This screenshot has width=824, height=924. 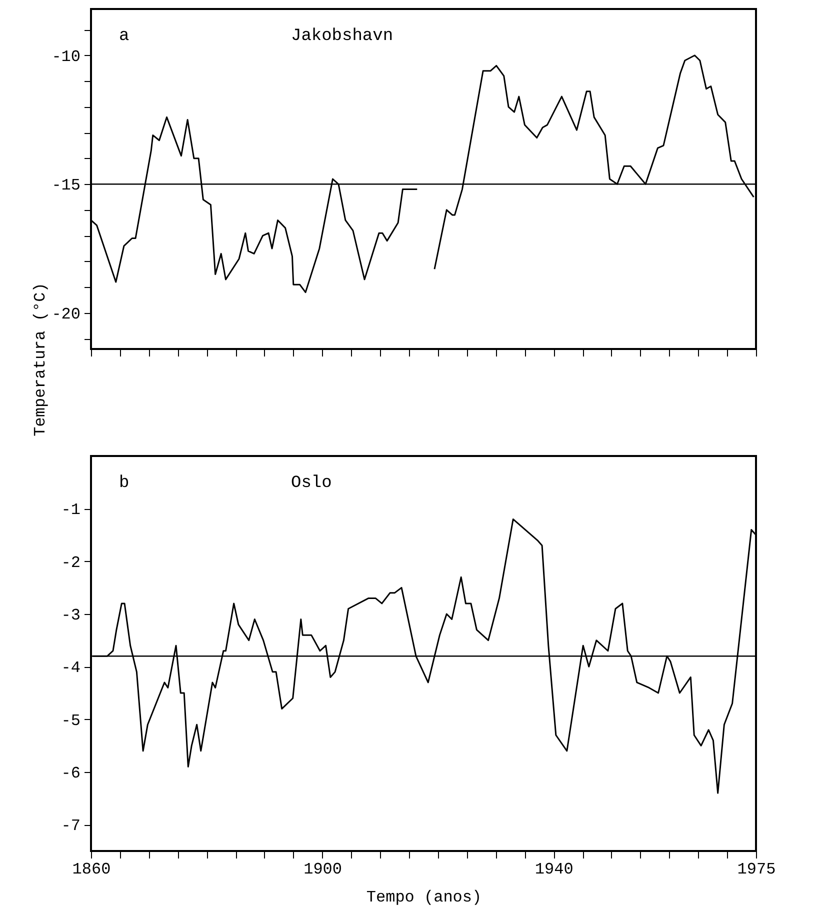 What do you see at coordinates (41, 359) in the screenshot?
I see `y-axis-title: Temperatura (°C)` at bounding box center [41, 359].